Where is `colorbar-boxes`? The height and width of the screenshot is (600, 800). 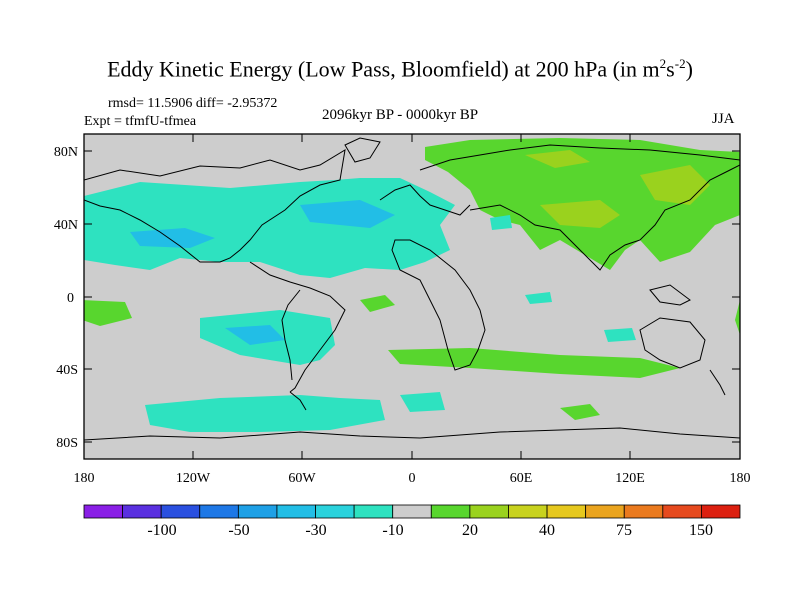
colorbar-boxes is located at coordinates (412, 511).